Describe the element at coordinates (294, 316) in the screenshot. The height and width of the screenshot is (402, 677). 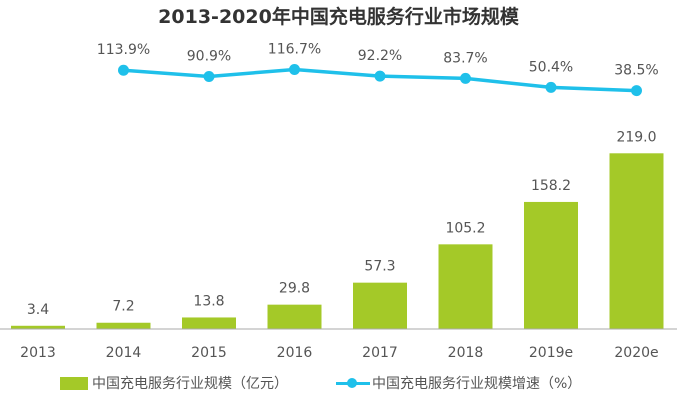
I see `bar-2016` at that location.